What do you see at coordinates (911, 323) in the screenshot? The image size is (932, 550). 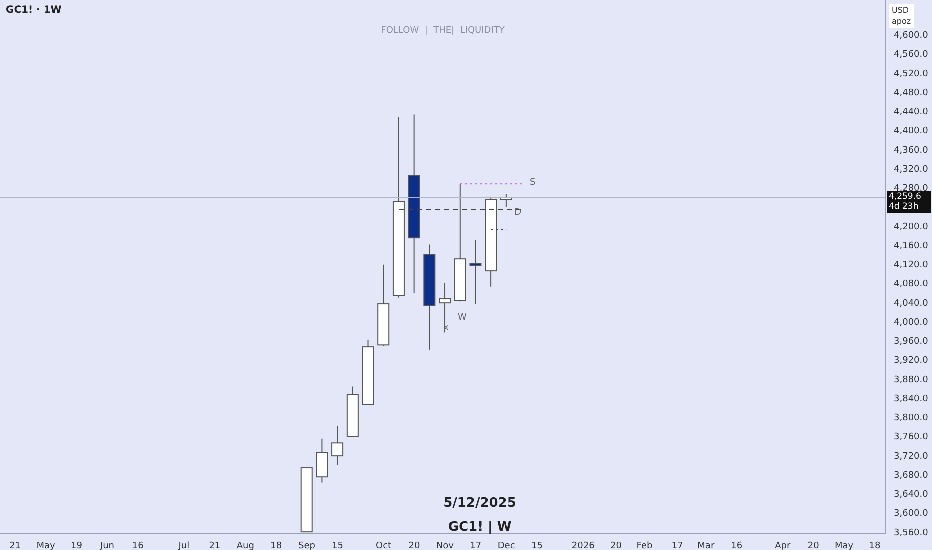 I see `y-tick-label: 4,000.0` at bounding box center [911, 323].